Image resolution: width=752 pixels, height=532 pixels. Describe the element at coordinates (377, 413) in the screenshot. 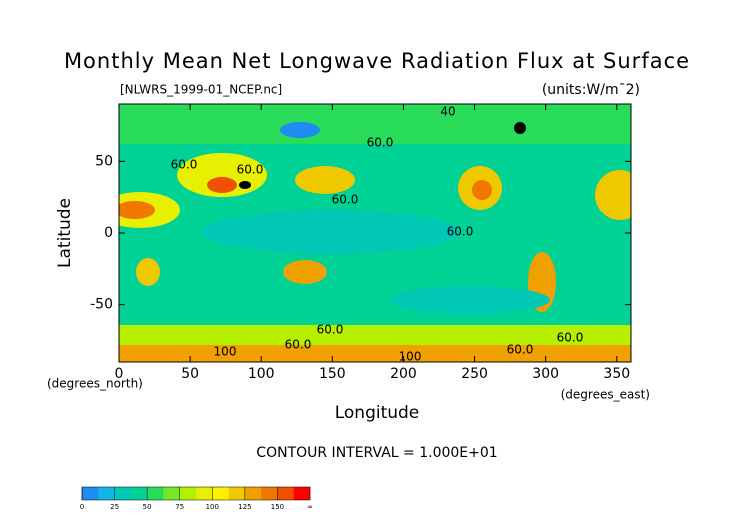

I see `x-axis-label: Longitude` at that location.